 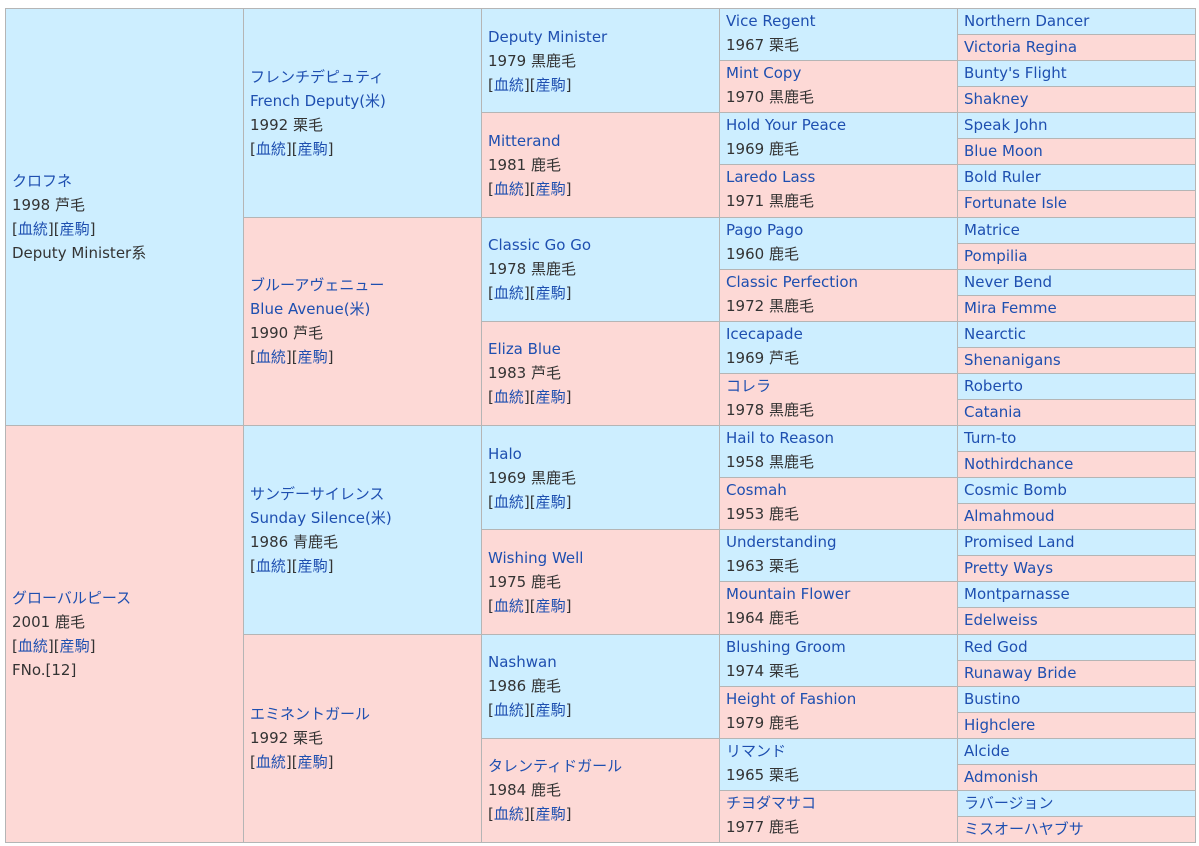 I want to click on horse-name-link: Understanding, so click(x=781, y=542).